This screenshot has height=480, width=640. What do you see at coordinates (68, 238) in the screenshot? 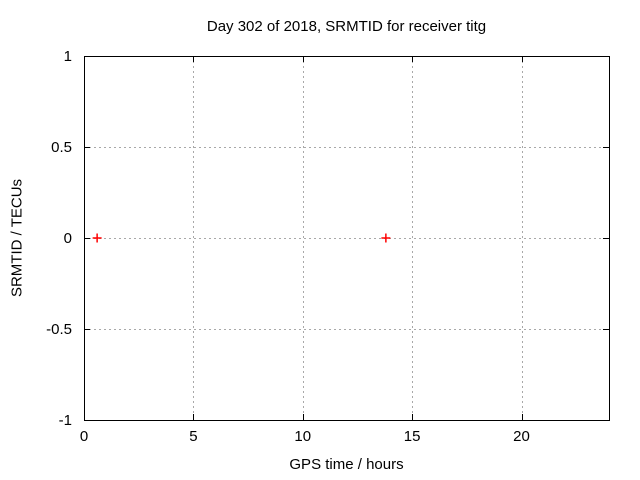
I see `y-tick-label: 0` at bounding box center [68, 238].